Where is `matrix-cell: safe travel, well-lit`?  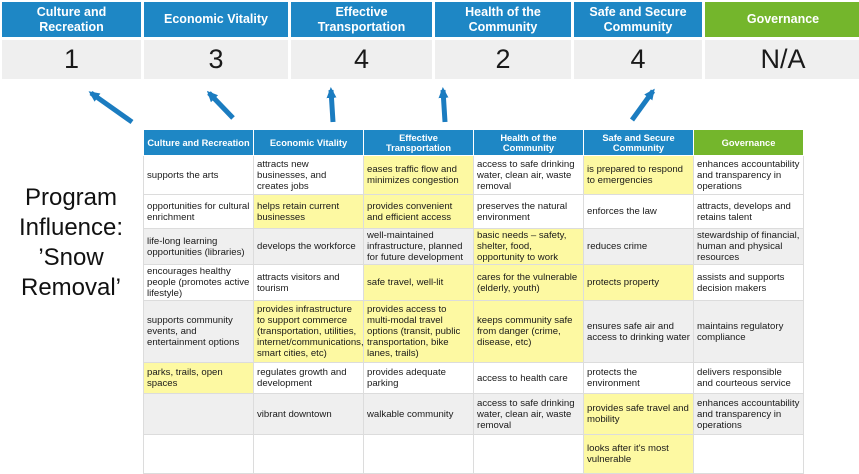
matrix-cell: safe travel, well-lit is located at coordinates (418, 282).